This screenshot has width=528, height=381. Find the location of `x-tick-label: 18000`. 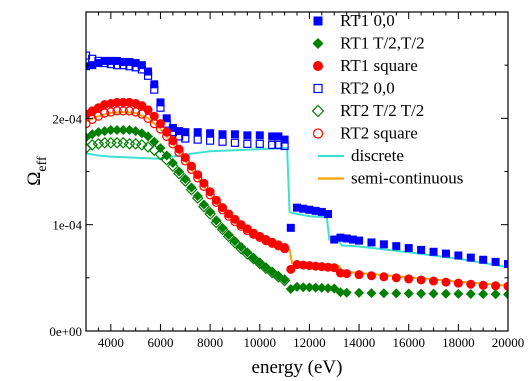

x-tick-label: 18000 is located at coordinates (458, 342).